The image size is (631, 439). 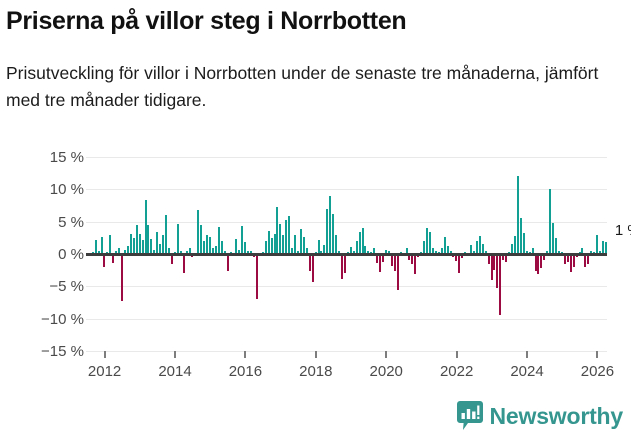 I want to click on x-axis-tick-label: 2012, so click(x=104, y=371).